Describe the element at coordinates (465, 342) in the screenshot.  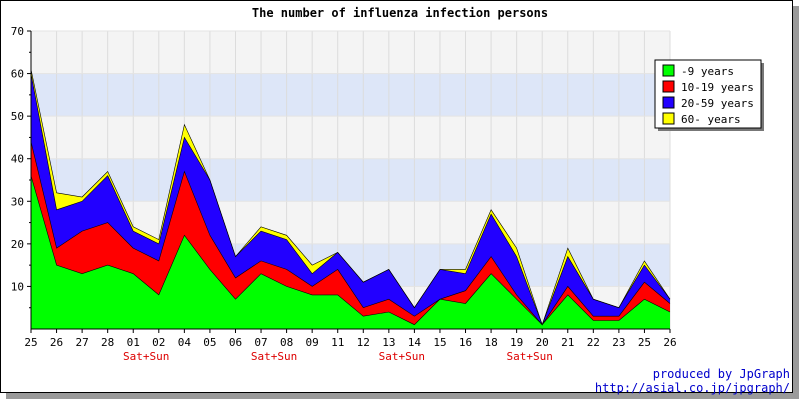
I see `x-tick-label: 16` at that location.